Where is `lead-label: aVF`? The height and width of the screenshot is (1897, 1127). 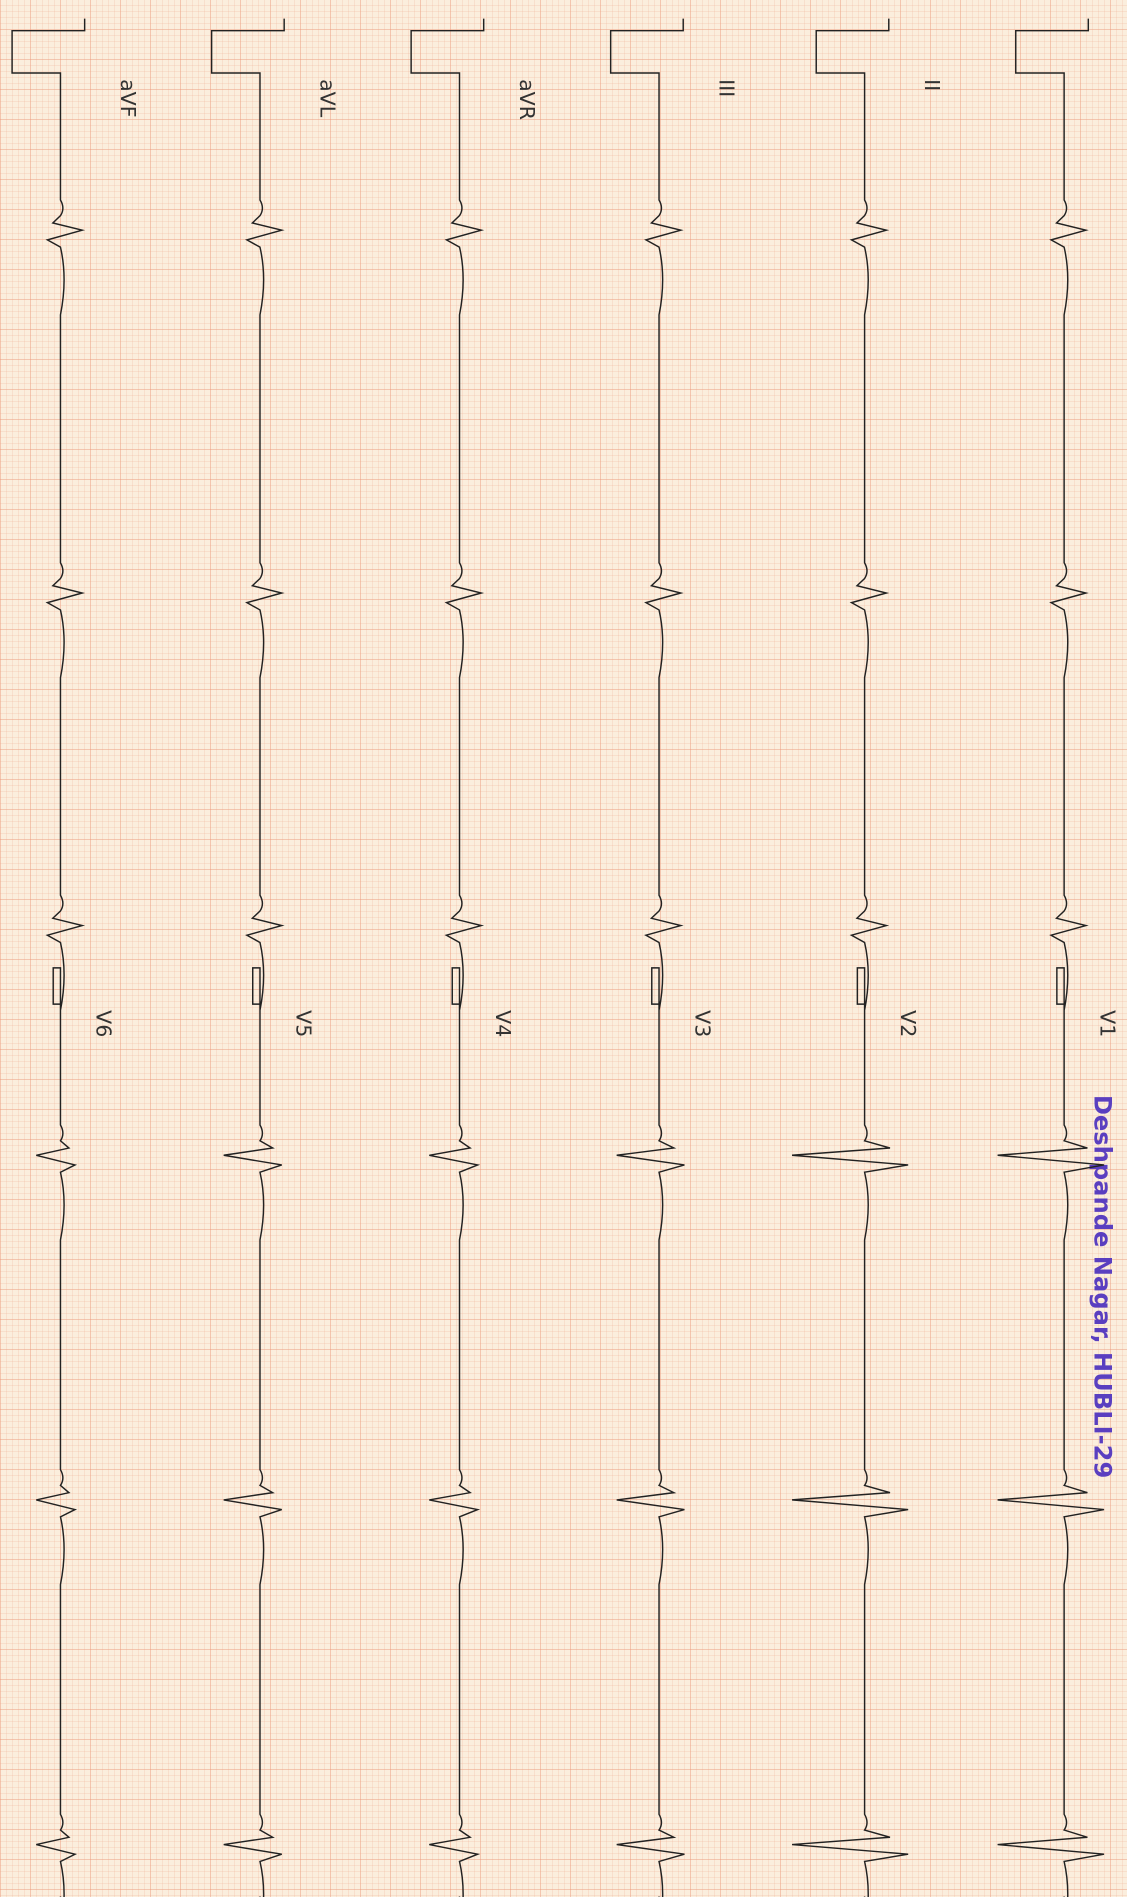
lead-label: aVF is located at coordinates (128, 98).